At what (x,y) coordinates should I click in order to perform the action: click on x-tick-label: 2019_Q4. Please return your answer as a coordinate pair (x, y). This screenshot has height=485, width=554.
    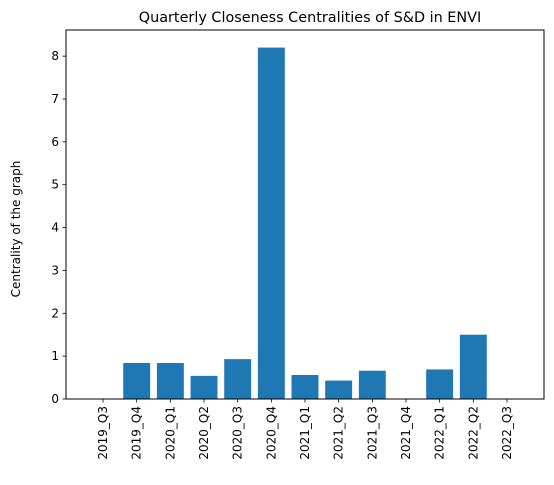
    Looking at the image, I should click on (137, 433).